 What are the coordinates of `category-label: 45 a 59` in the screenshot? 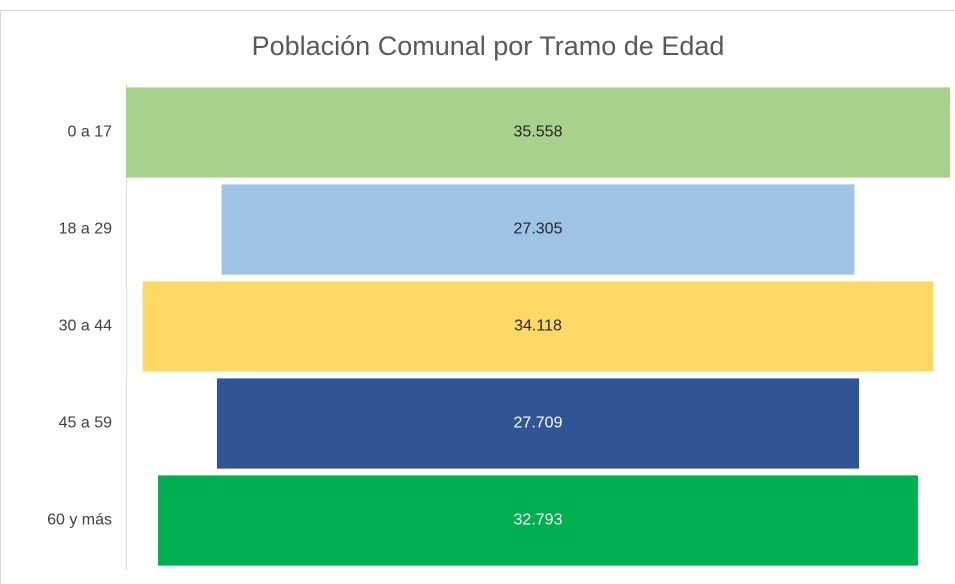 It's located at (85, 423).